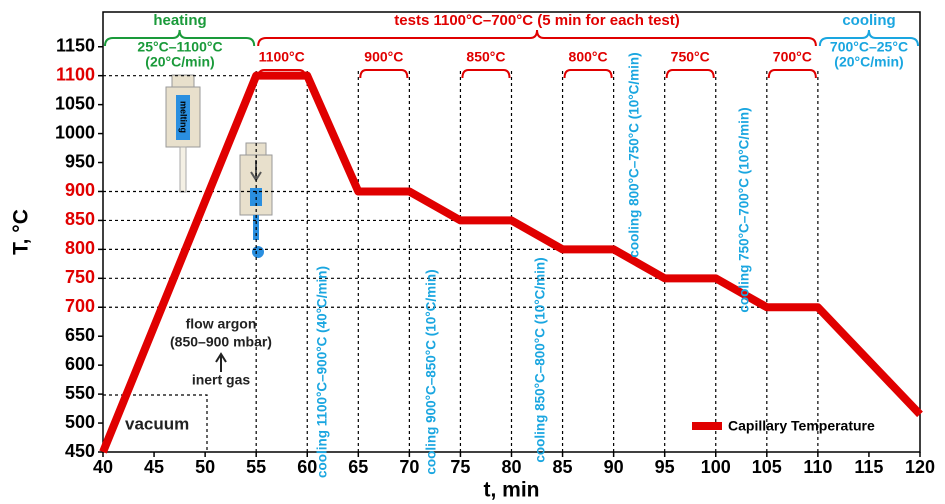 Image resolution: width=945 pixels, height=504 pixels. What do you see at coordinates (183, 81) in the screenshot?
I see `holder-cap` at bounding box center [183, 81].